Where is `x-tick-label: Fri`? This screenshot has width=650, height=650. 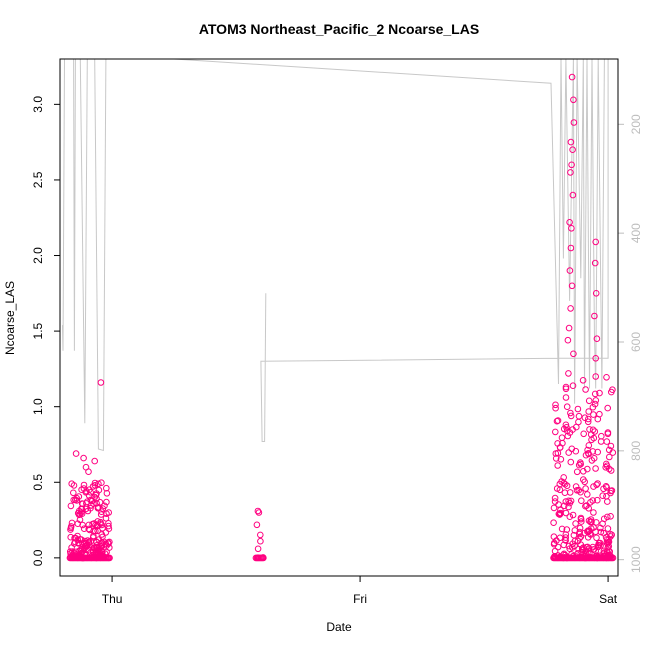 x-tick-label: Fri is located at coordinates (360, 599).